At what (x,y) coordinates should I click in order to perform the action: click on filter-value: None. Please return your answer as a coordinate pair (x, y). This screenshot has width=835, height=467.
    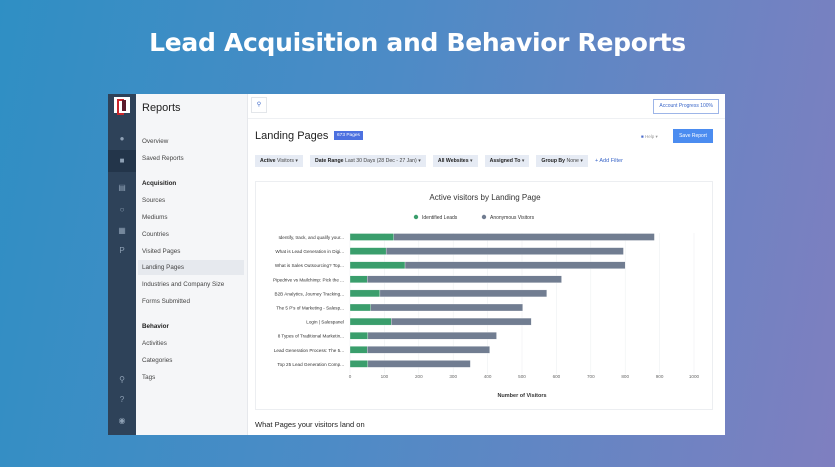
    Looking at the image, I should click on (572, 161).